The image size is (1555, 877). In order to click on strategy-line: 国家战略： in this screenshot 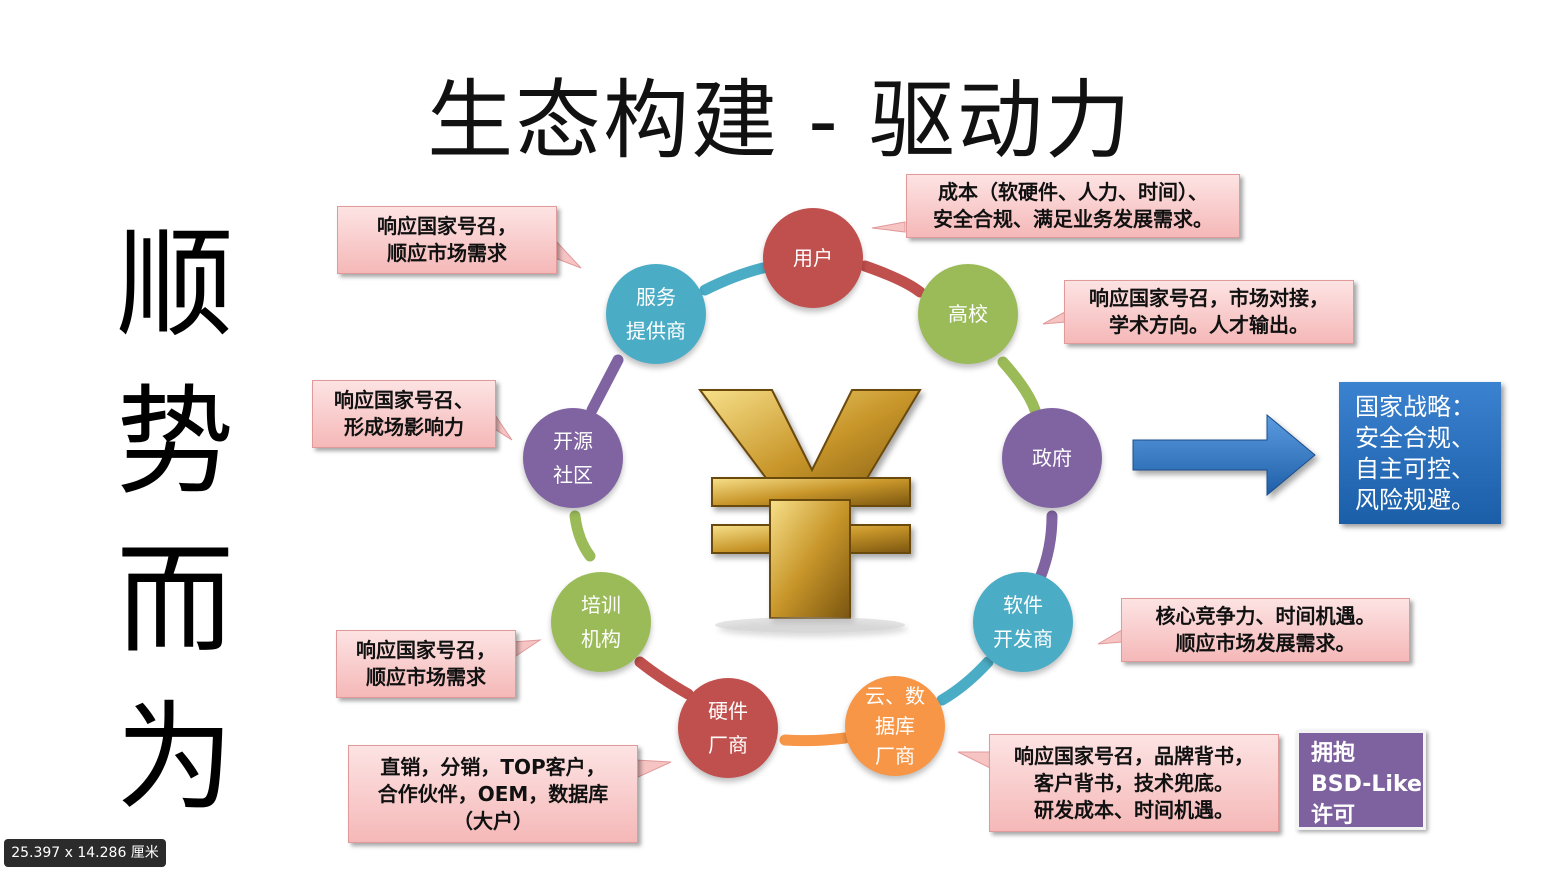, I will do `click(1415, 407)`.